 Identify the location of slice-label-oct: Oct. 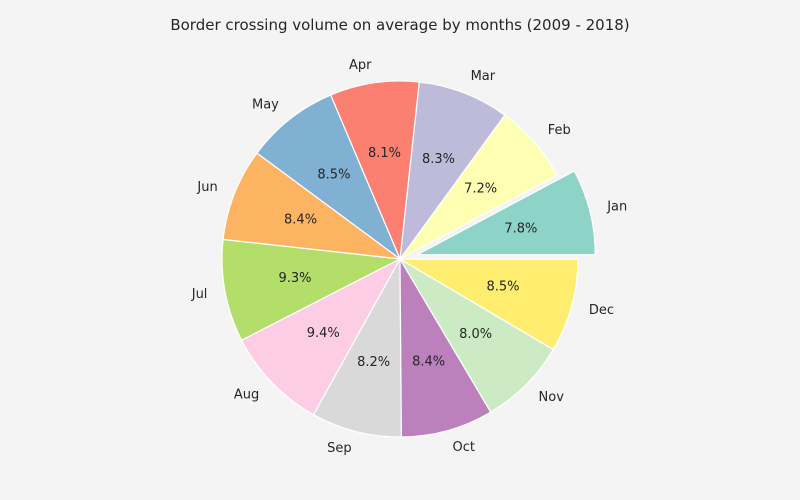
(464, 447).